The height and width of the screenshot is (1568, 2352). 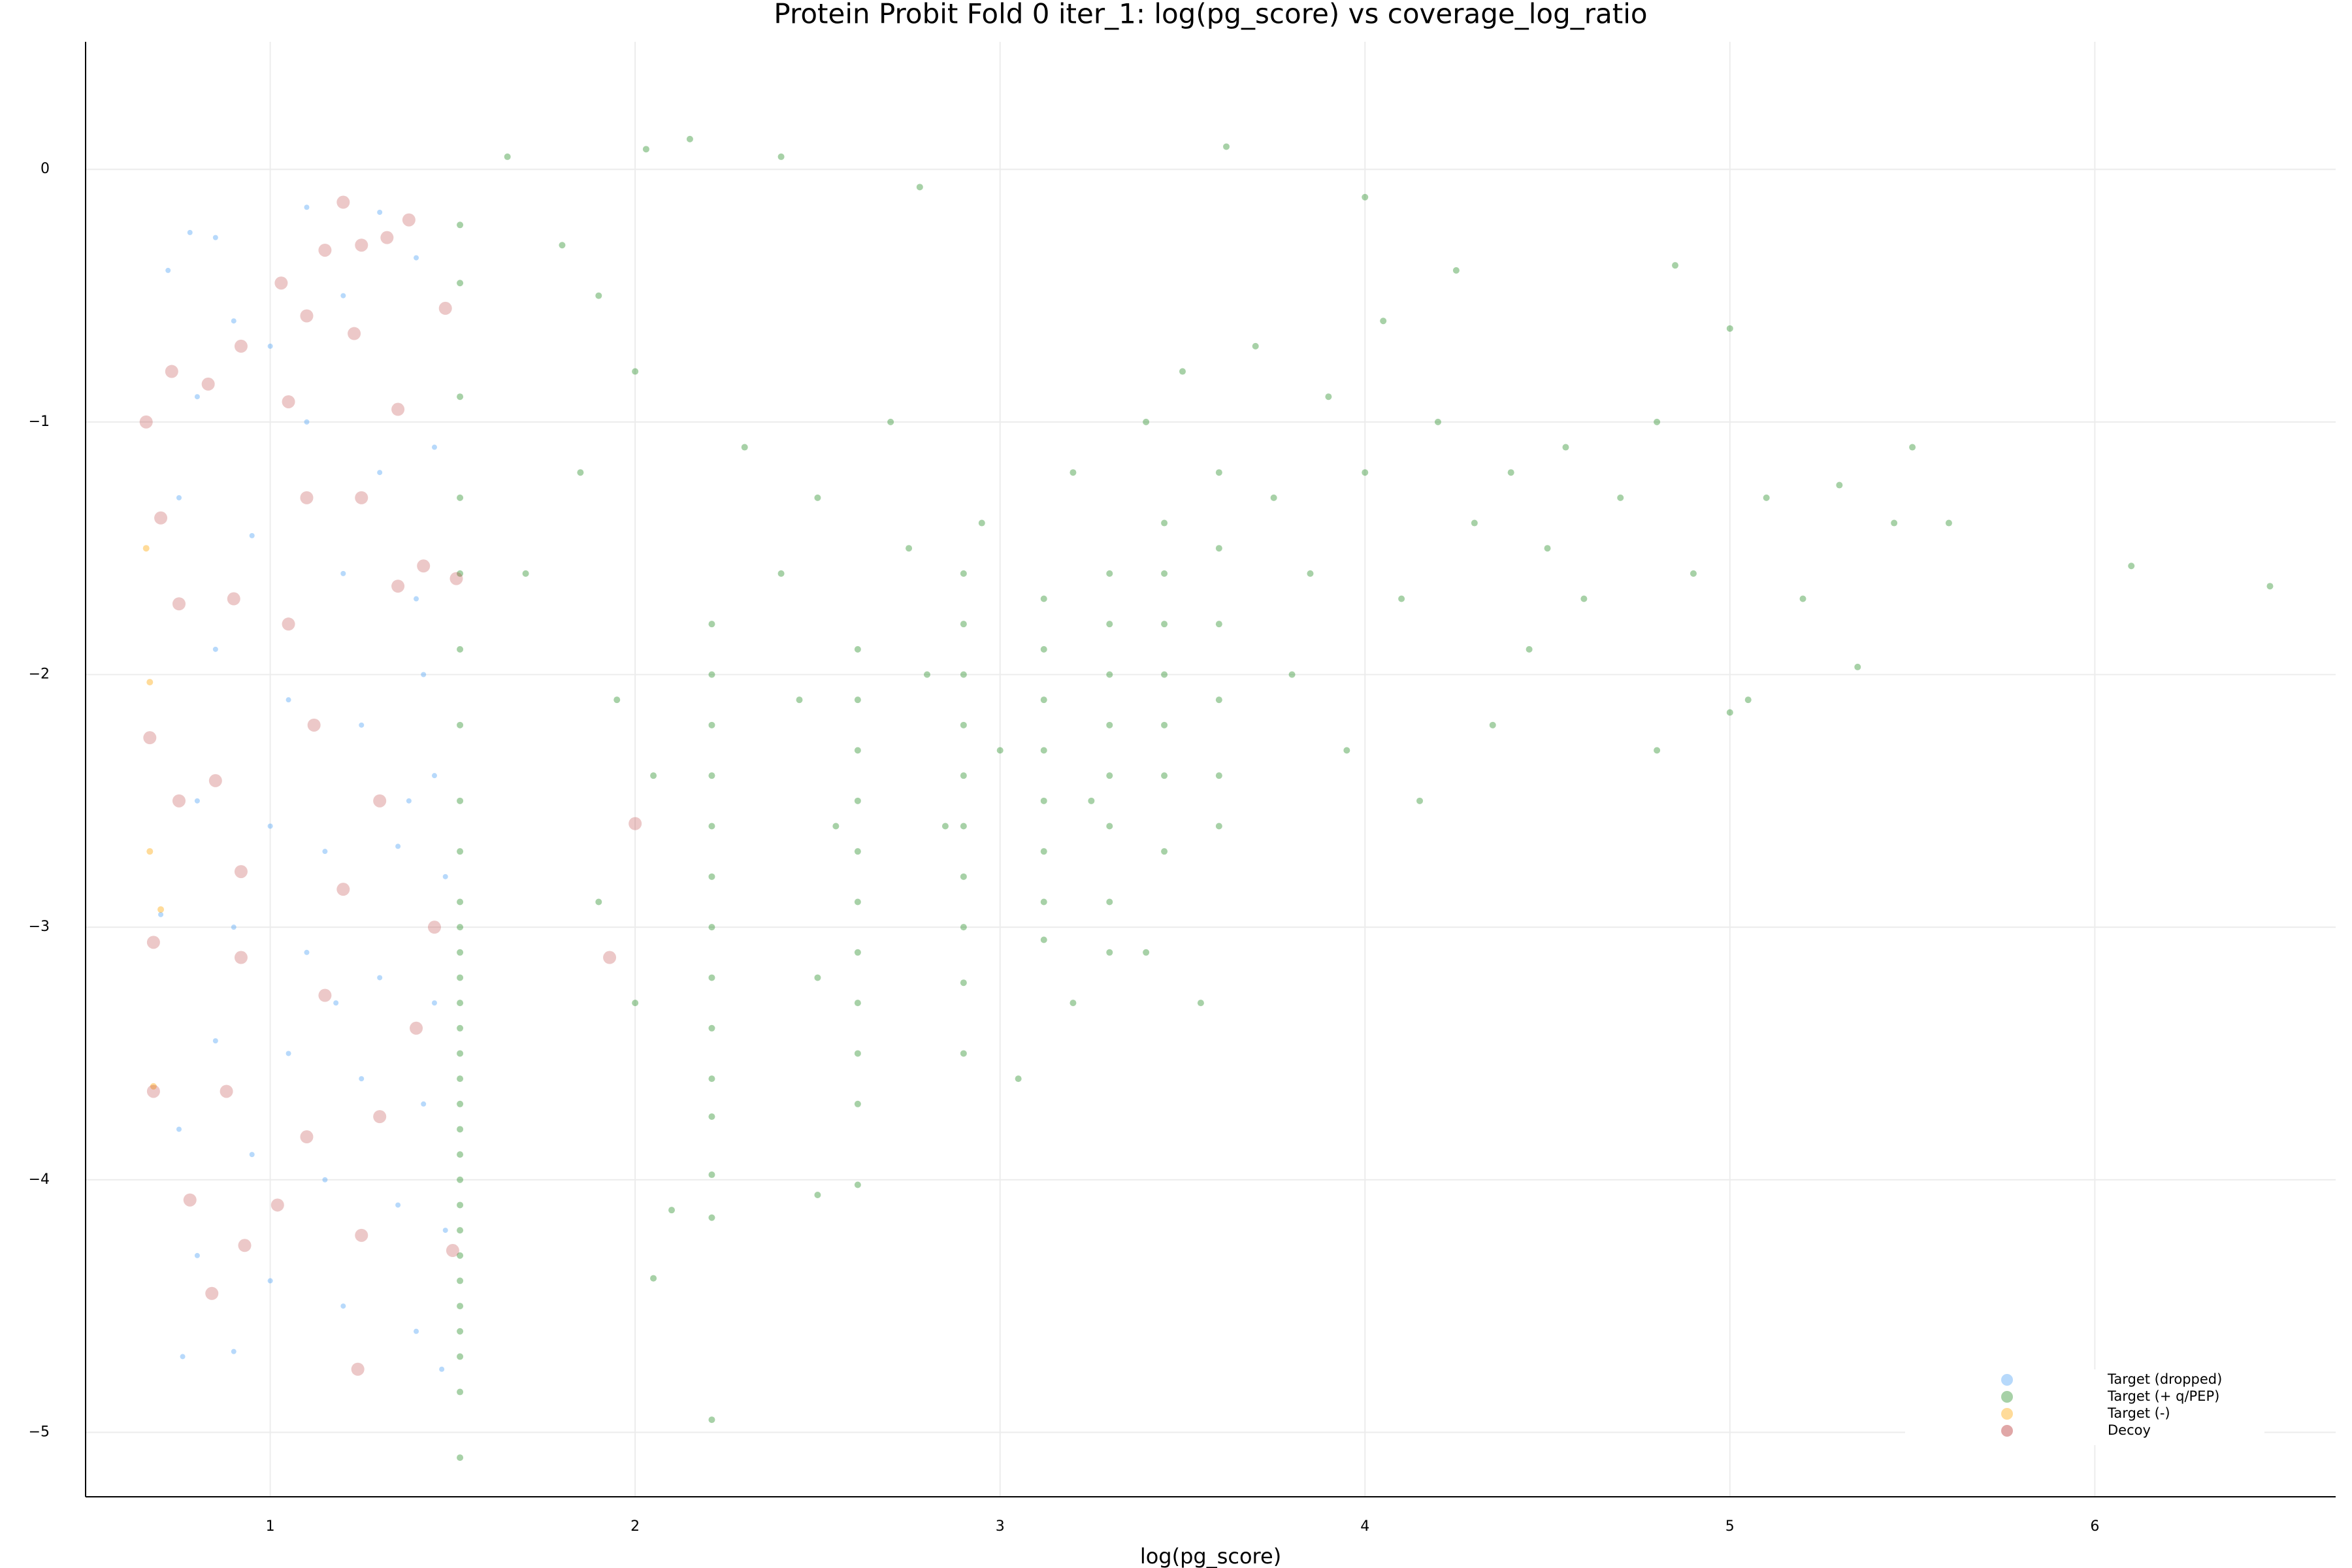 I want to click on y-tick-label: −4, so click(x=39, y=1179).